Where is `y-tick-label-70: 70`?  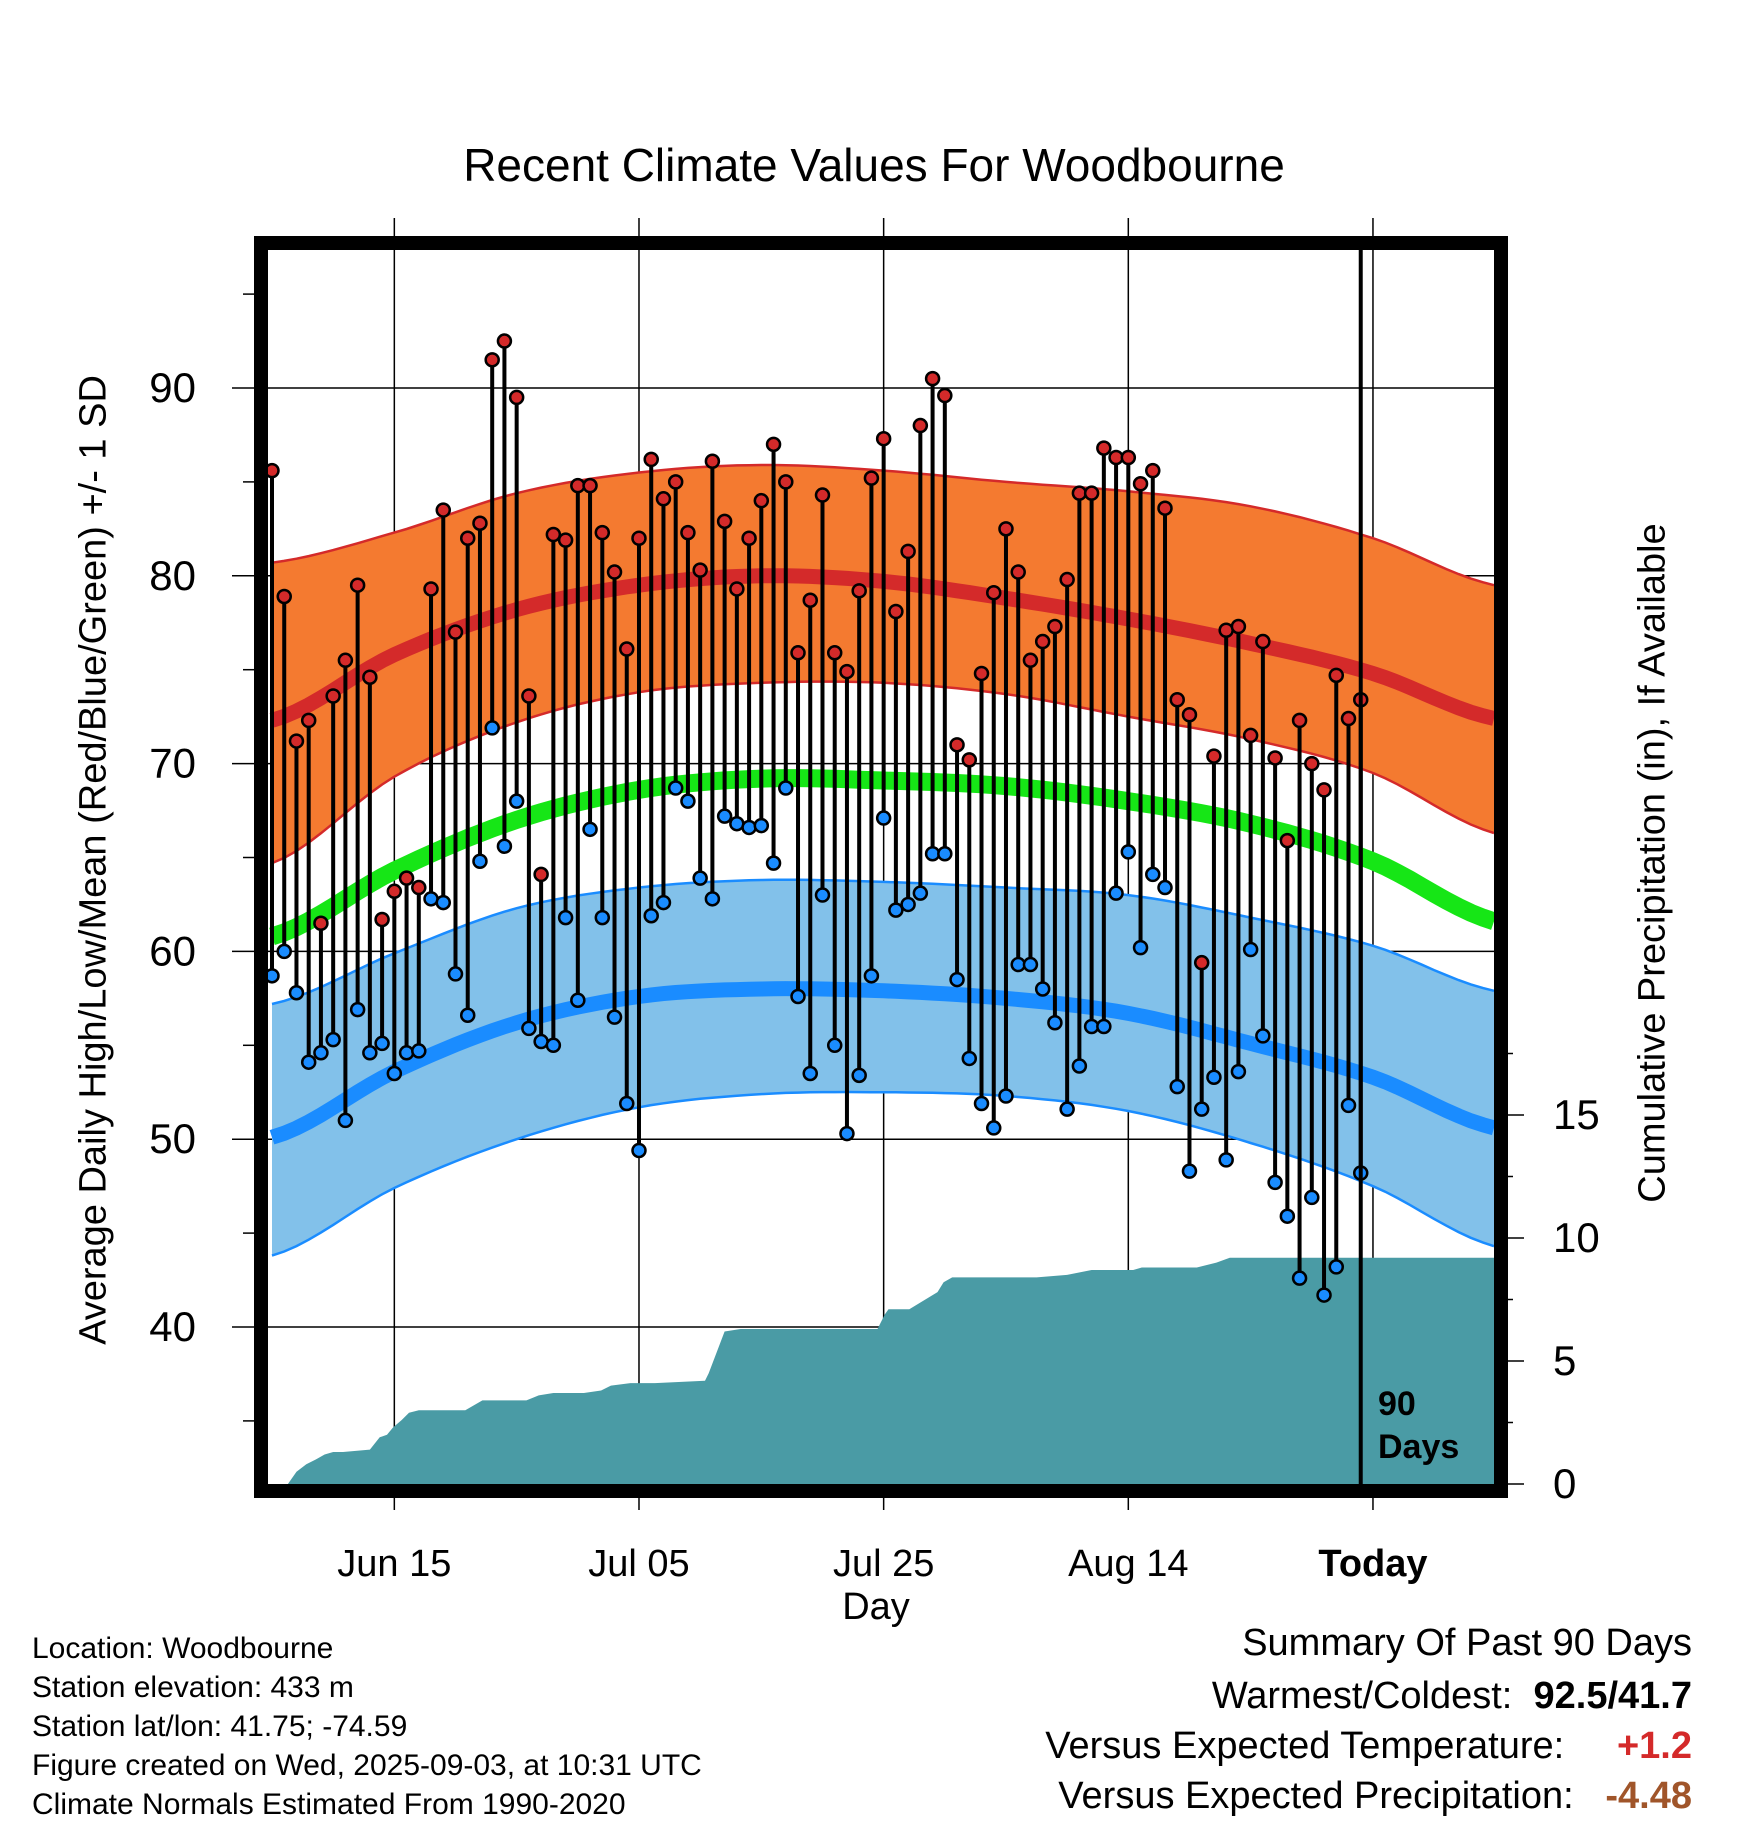 y-tick-label-70: 70 is located at coordinates (172, 763).